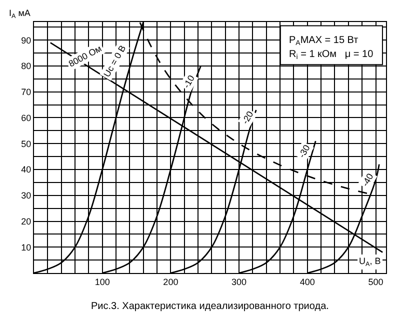  I want to click on y-tick-label: 90, so click(26, 40).